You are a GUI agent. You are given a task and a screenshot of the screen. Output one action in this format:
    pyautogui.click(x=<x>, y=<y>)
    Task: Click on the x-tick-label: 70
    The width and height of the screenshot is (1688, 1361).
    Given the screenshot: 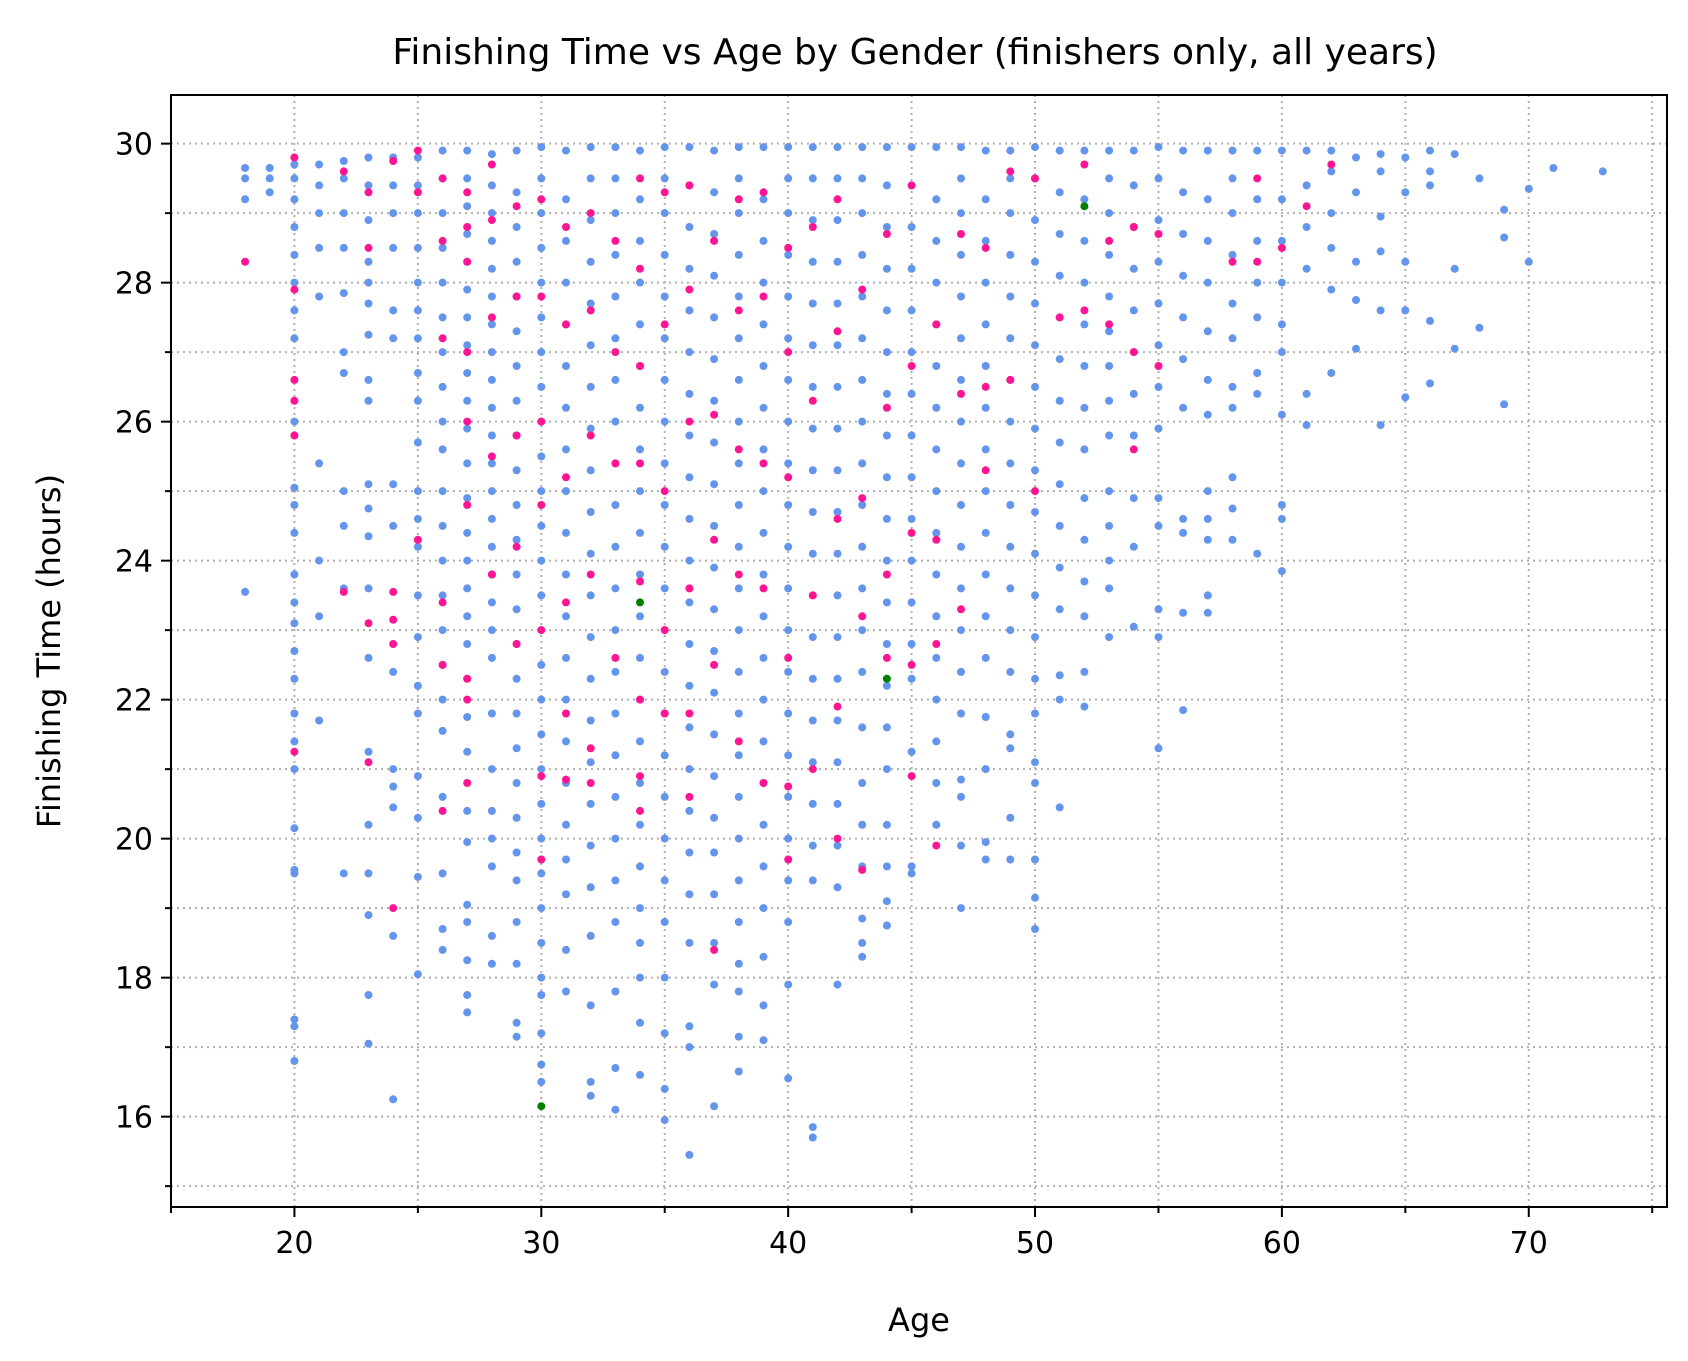 What is the action you would take?
    pyautogui.click(x=1529, y=1243)
    